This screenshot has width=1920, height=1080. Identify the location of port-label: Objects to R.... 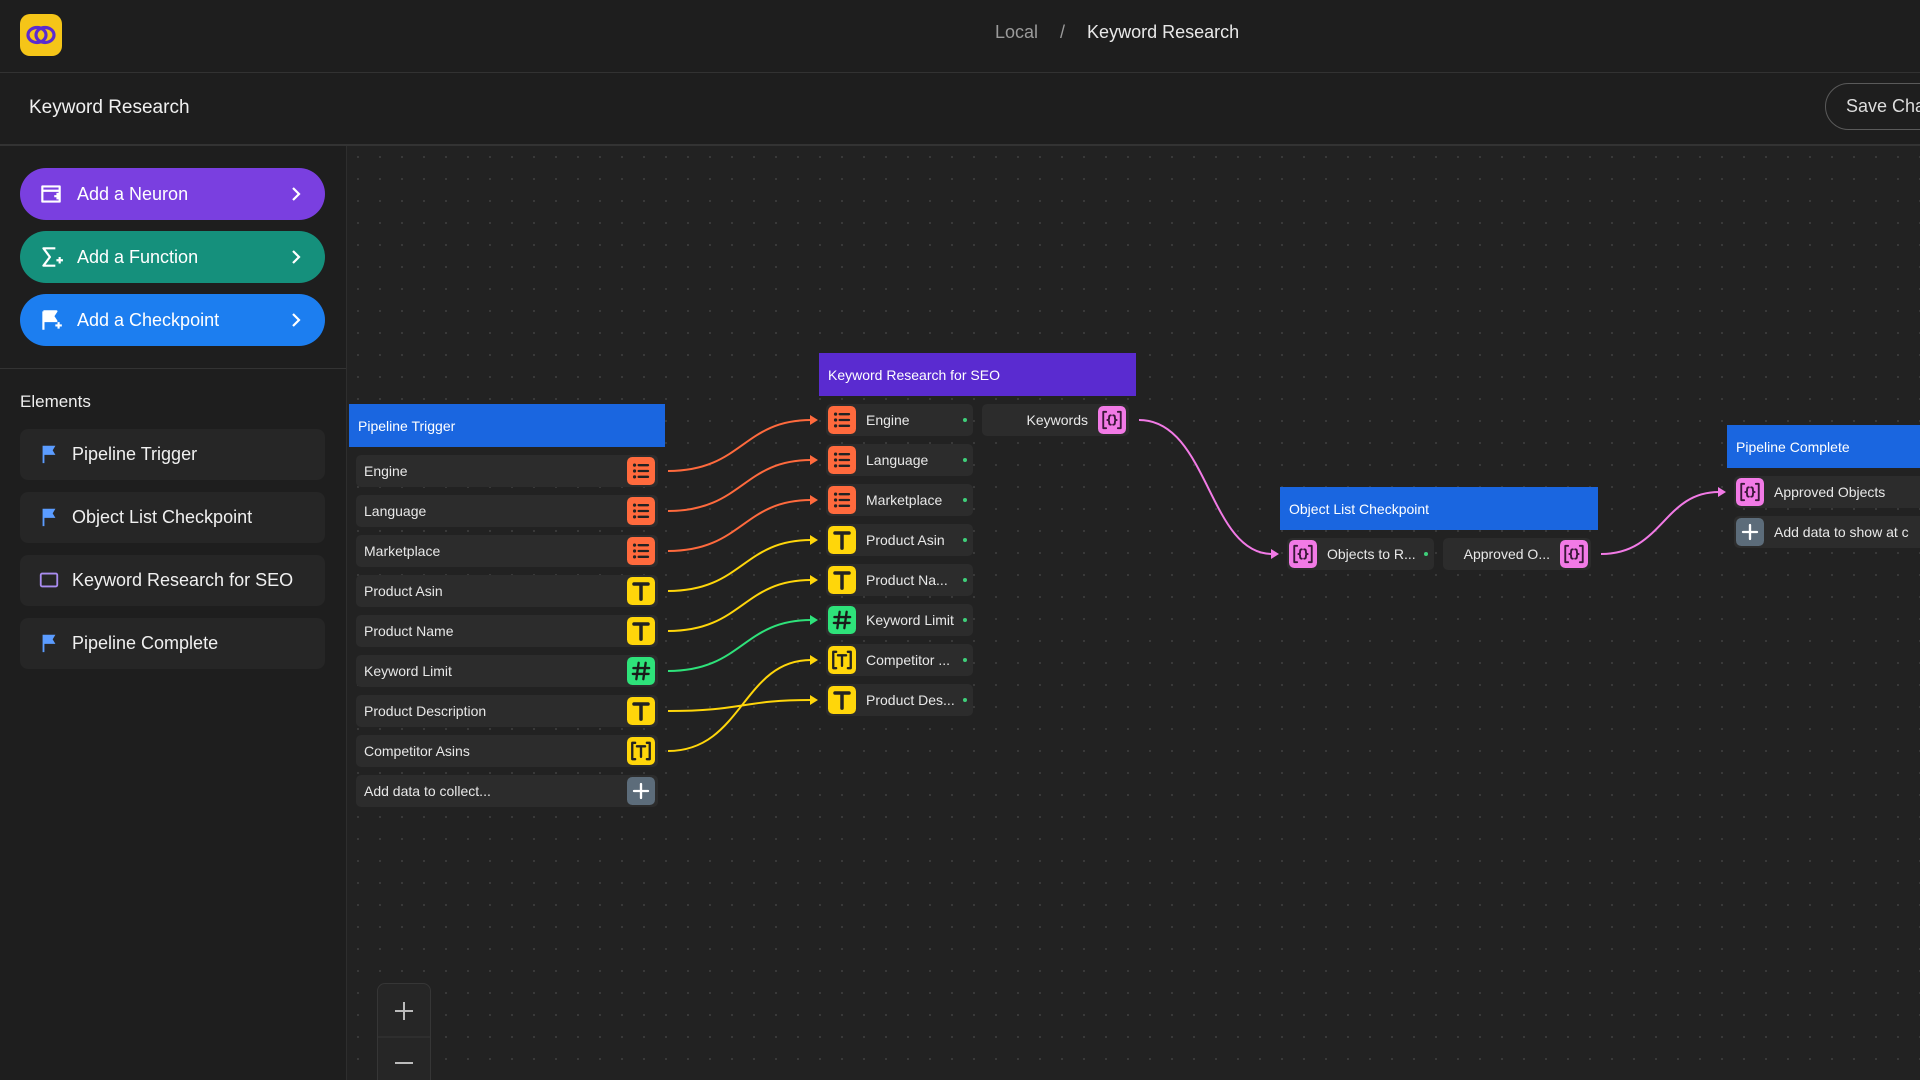
(1371, 554).